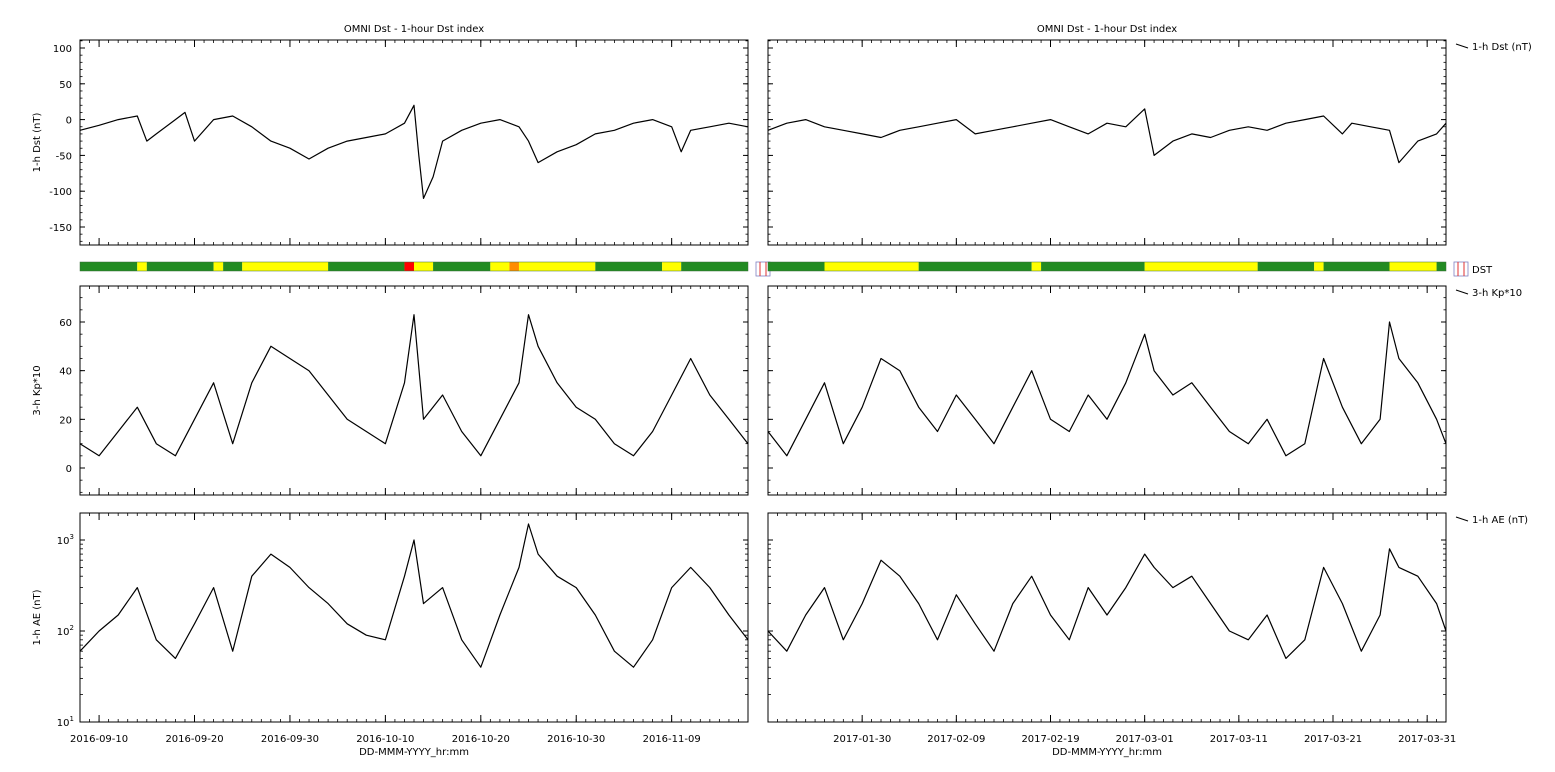 This screenshot has height=772, width=1555. What do you see at coordinates (65, 722) in the screenshot?
I see `ytick-label: 10¹` at bounding box center [65, 722].